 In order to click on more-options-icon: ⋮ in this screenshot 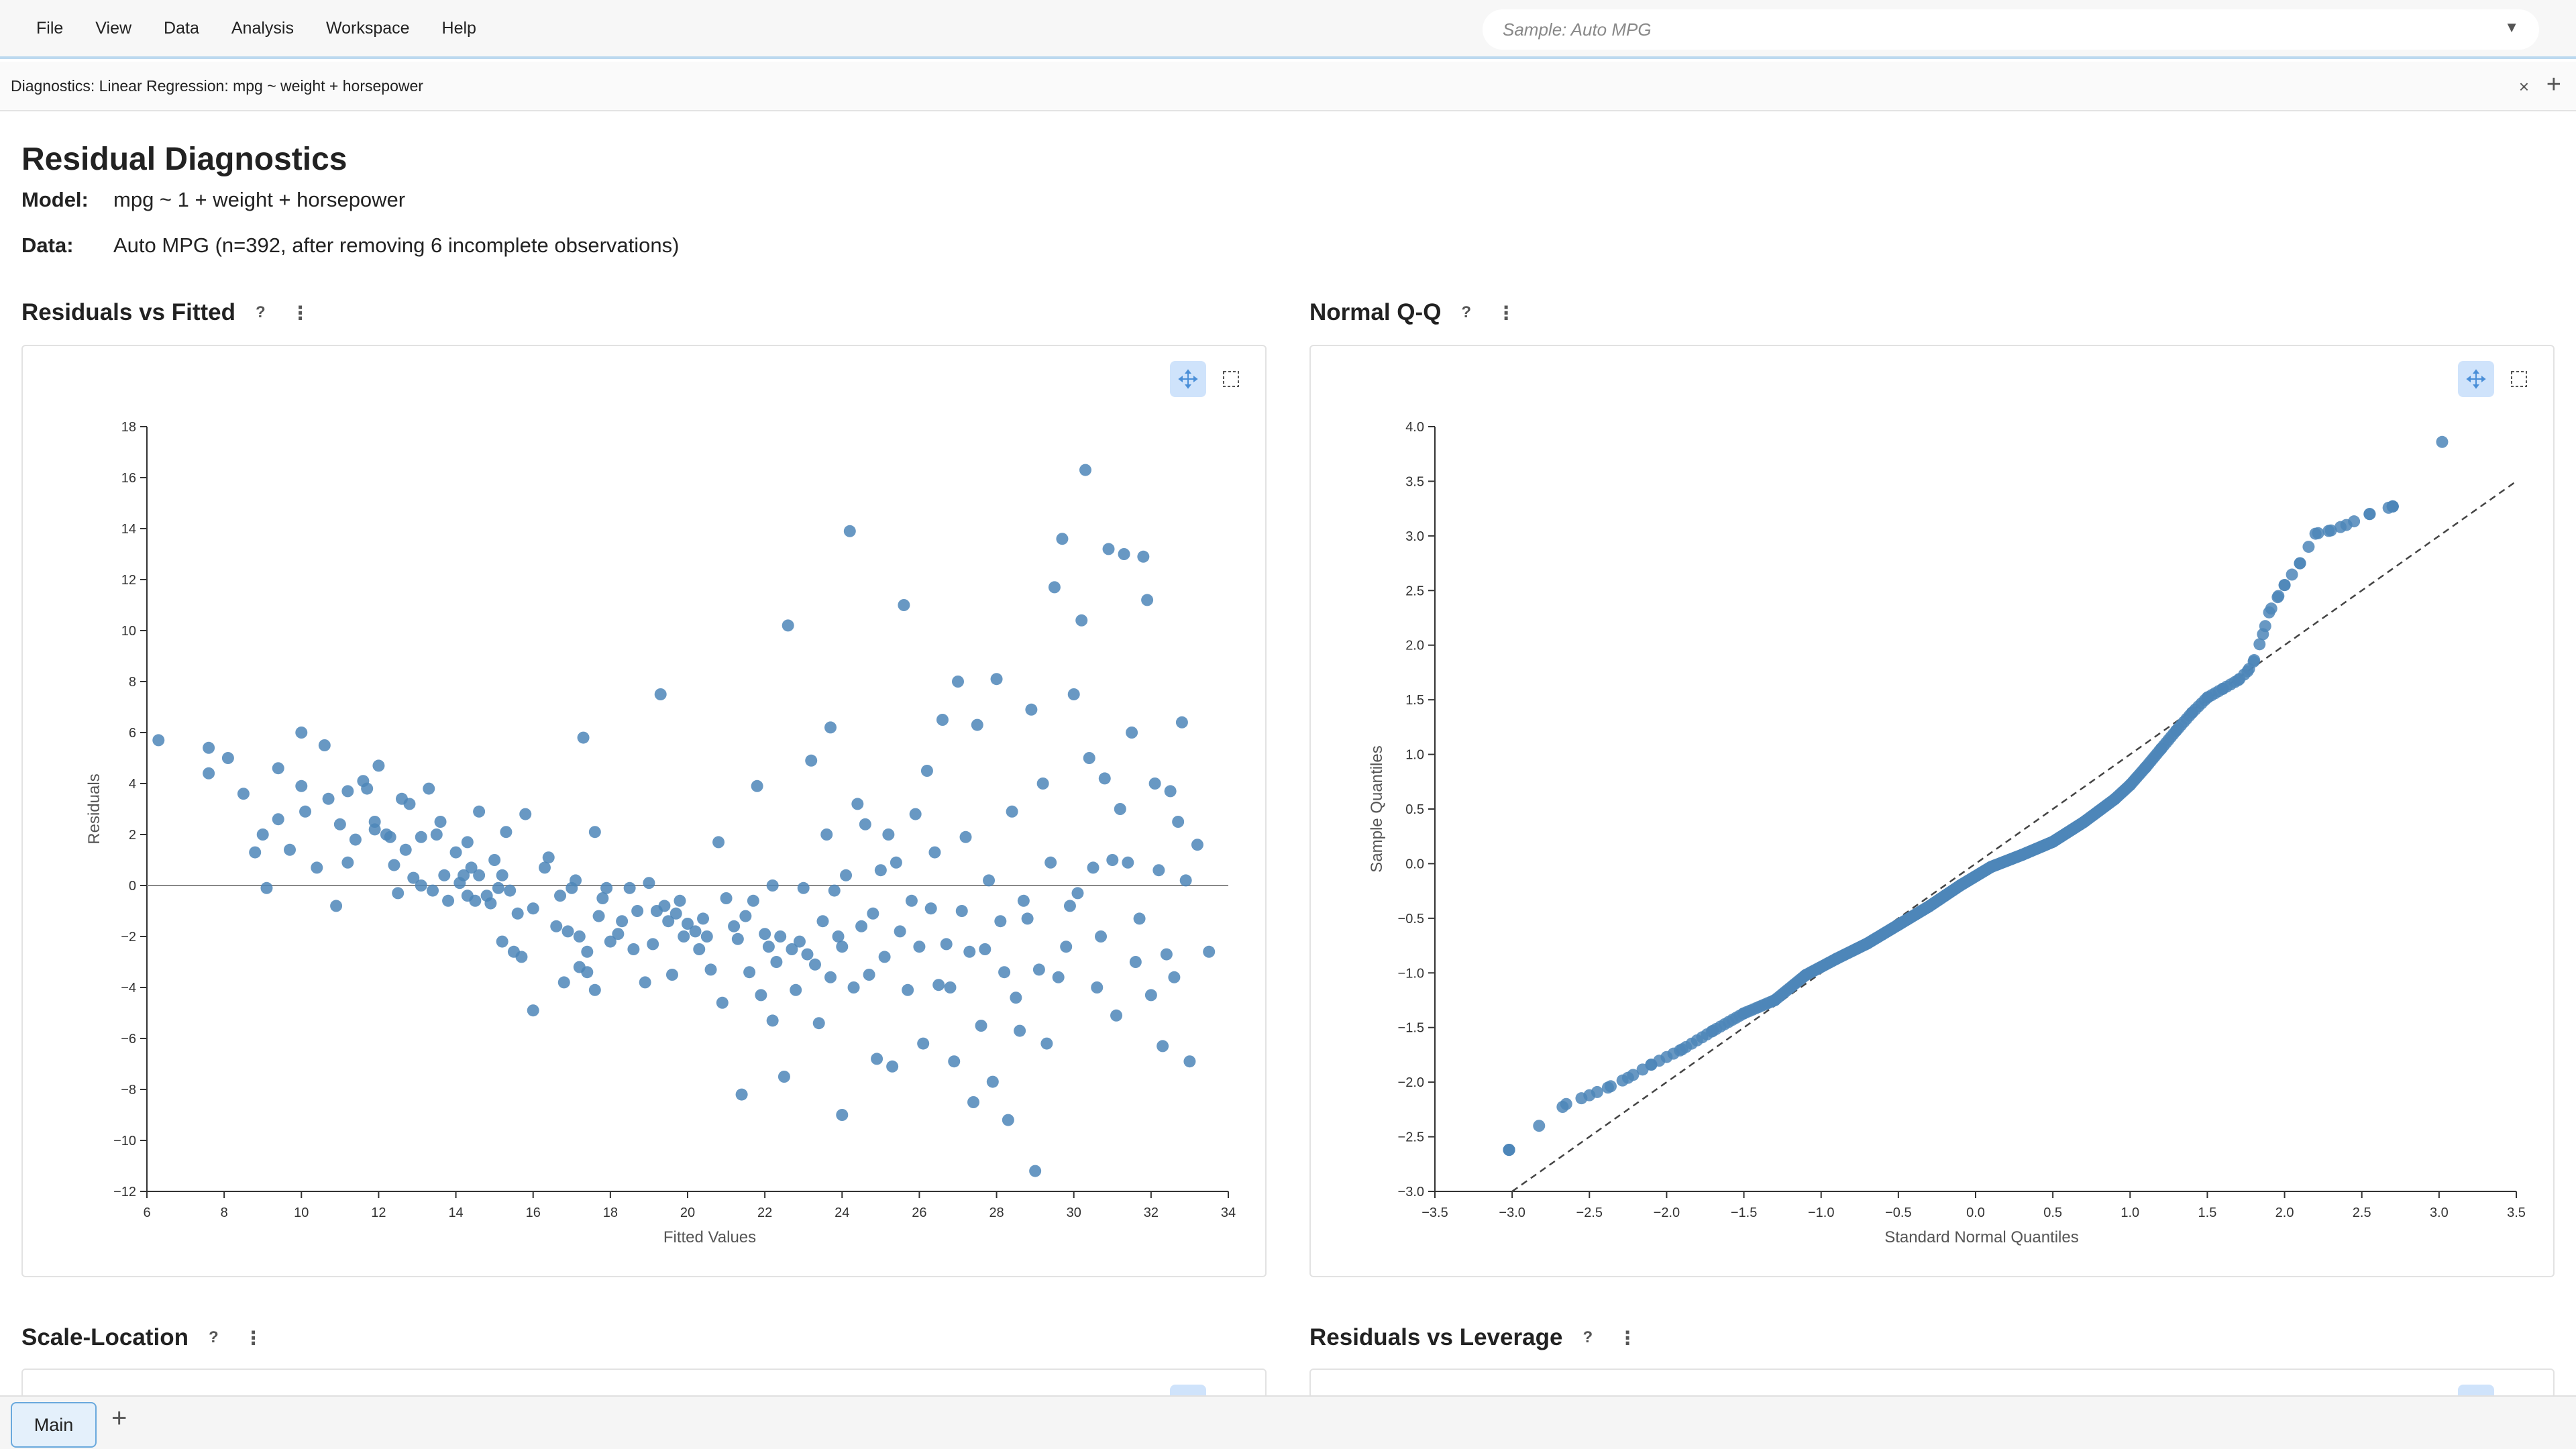, I will do `click(1506, 312)`.